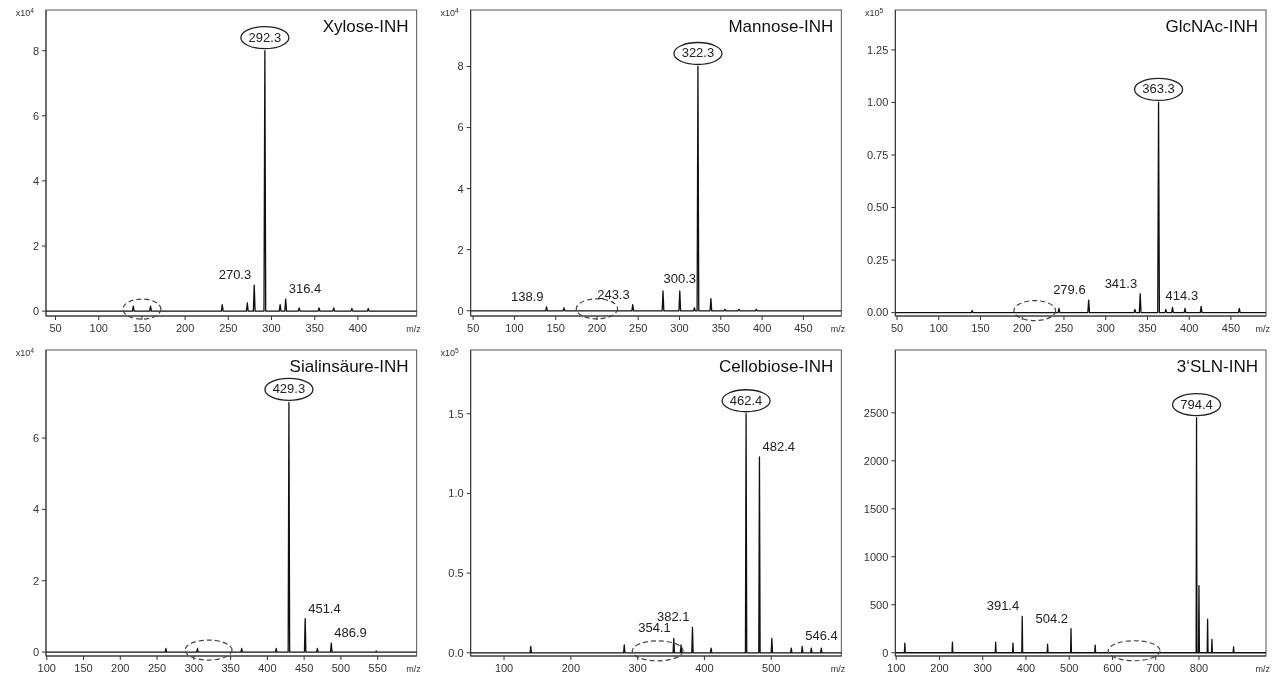 The image size is (1274, 680). What do you see at coordinates (876, 460) in the screenshot?
I see `y-tick-label: 2000` at bounding box center [876, 460].